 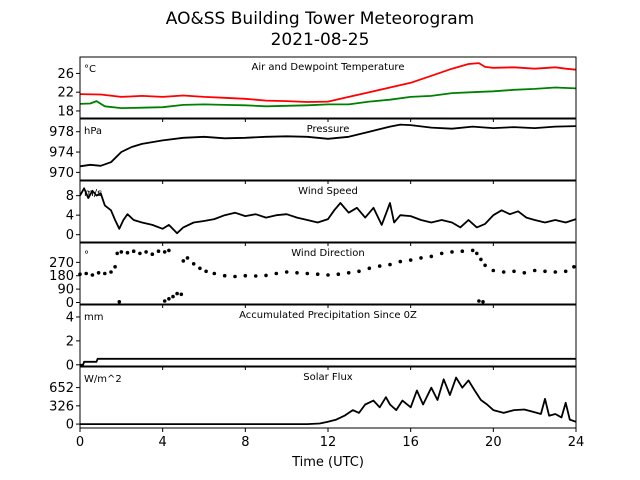 What do you see at coordinates (410, 442) in the screenshot?
I see `x-tick-label: 16` at bounding box center [410, 442].